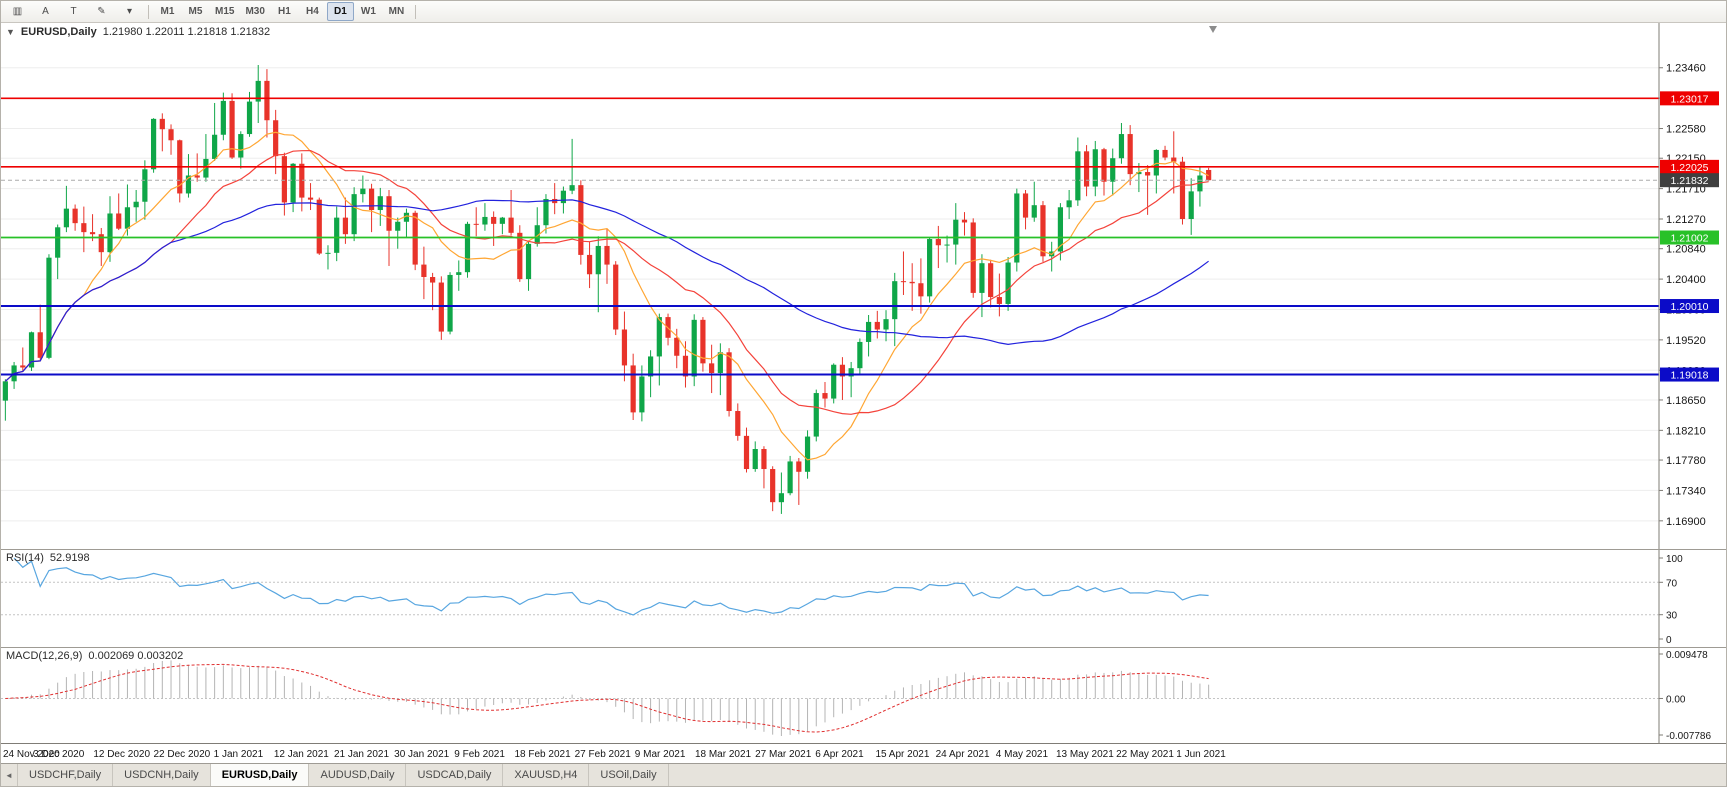 This screenshot has width=1727, height=787. Describe the element at coordinates (73, 11) in the screenshot. I see `crosshair-t-icon: T` at that location.